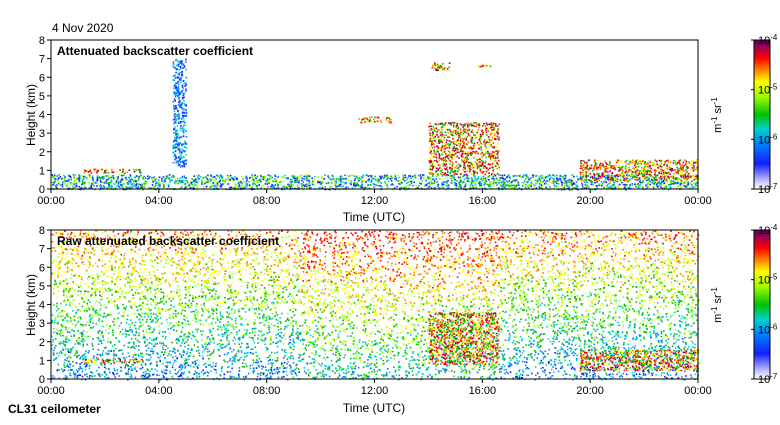  Describe the element at coordinates (375, 201) in the screenshot. I see `x-tick-label: 12:00` at that location.